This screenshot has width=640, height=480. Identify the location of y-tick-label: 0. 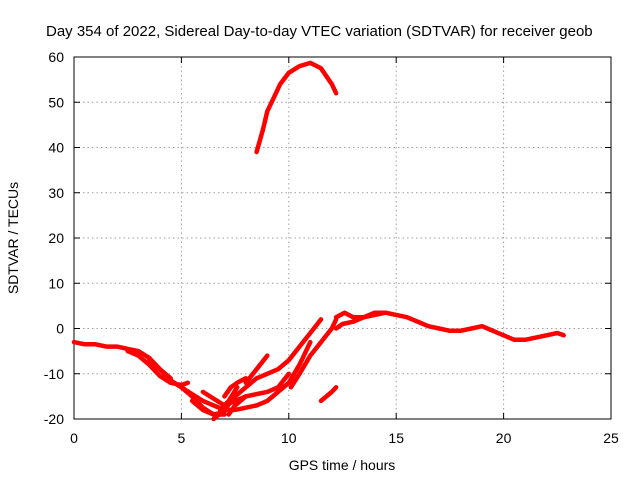
(60, 329).